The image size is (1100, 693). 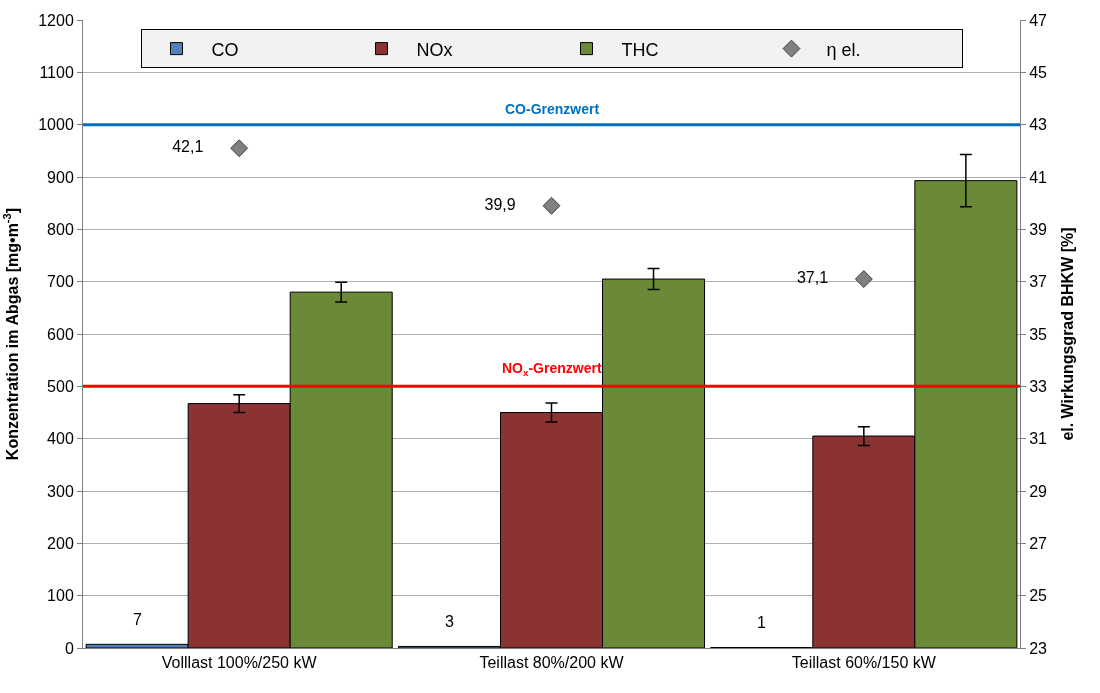 I want to click on y2-tick-label: 29, so click(x=1038, y=491).